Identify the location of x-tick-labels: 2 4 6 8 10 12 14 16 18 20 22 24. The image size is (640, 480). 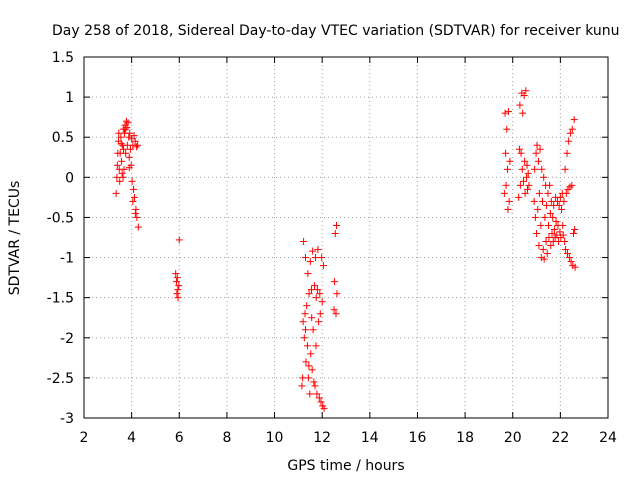
(348, 438).